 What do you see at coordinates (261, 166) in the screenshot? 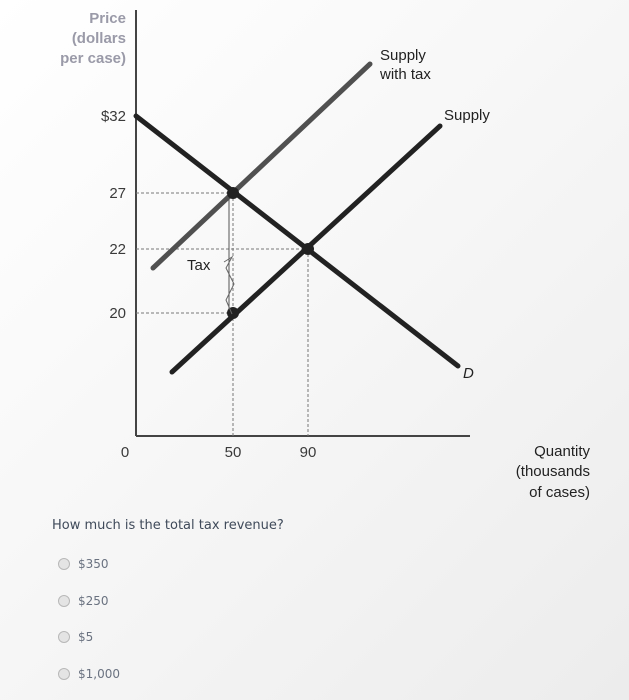
I see `supply-with-tax-curve` at bounding box center [261, 166].